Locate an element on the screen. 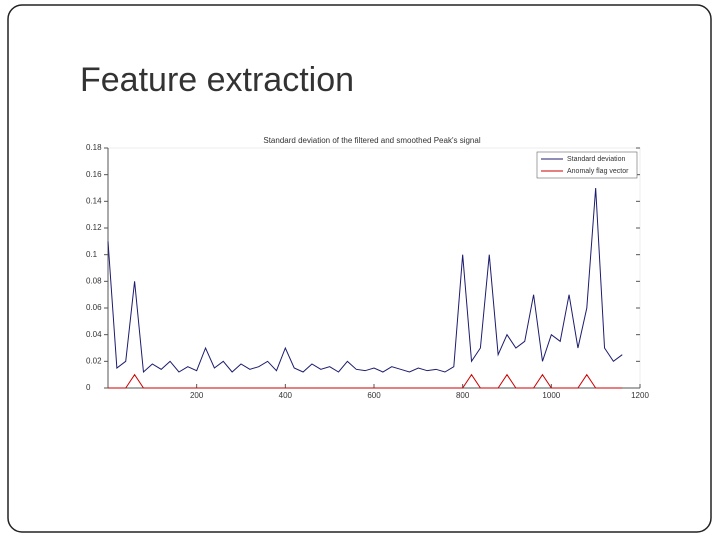 The width and height of the screenshot is (720, 545). y-tick-label: 0.16 is located at coordinates (94, 174).